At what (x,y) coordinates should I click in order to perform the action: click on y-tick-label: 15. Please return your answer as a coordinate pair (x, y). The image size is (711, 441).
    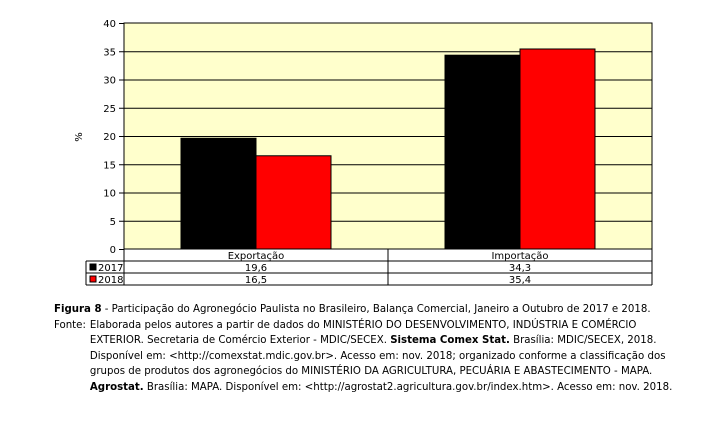
    Looking at the image, I should click on (109, 165).